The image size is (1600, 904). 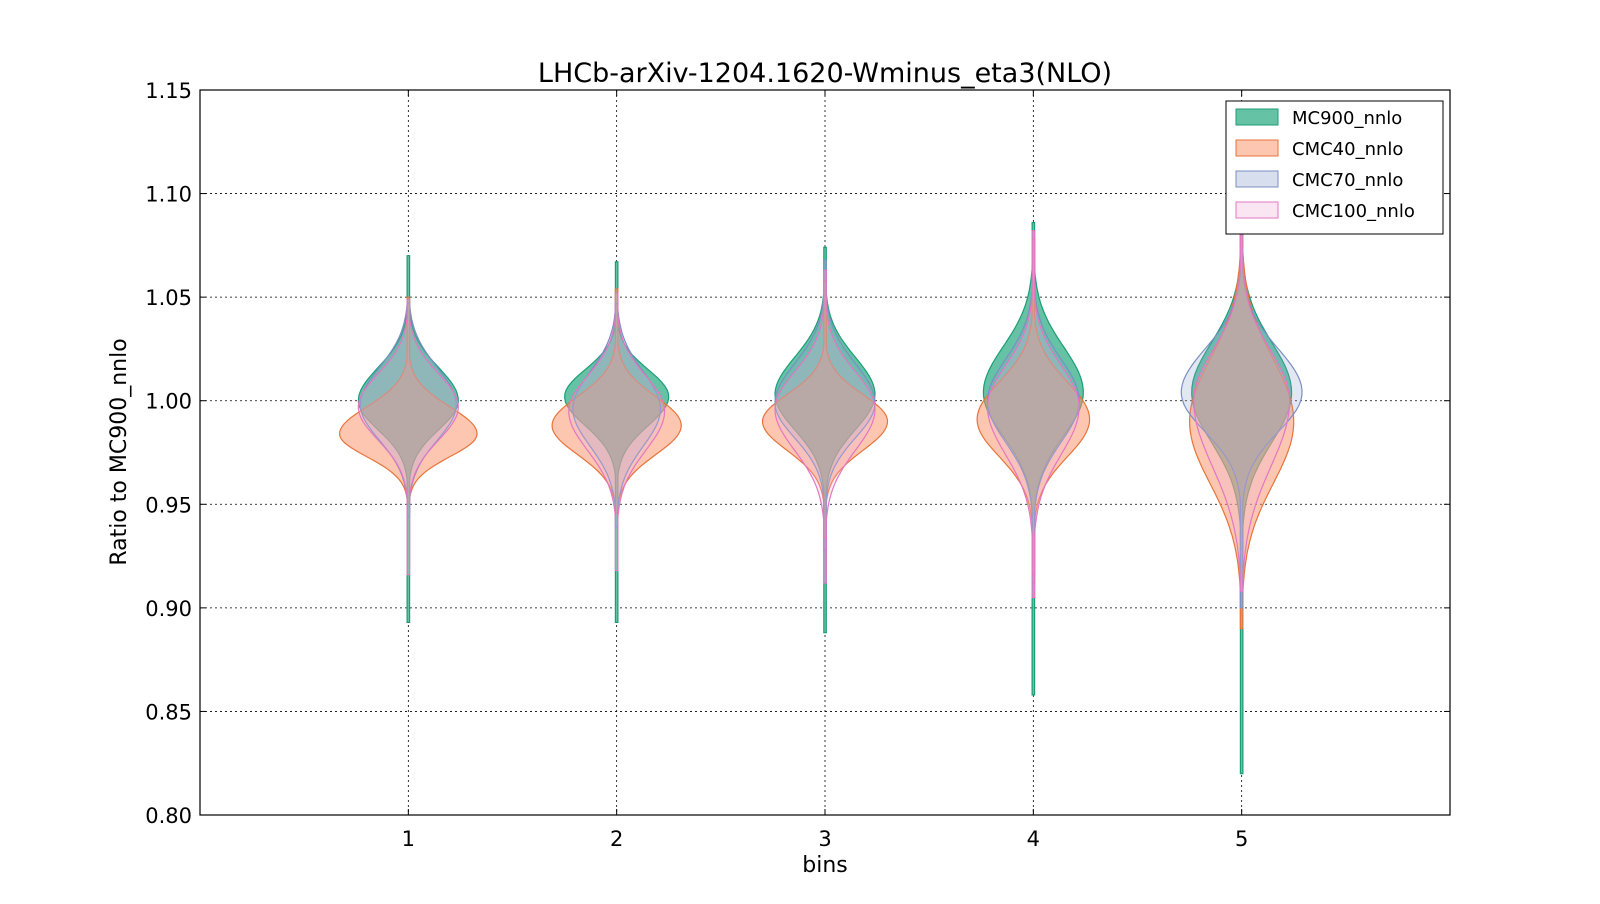 What do you see at coordinates (1347, 118) in the screenshot?
I see `legend-label: MC900_nnlo` at bounding box center [1347, 118].